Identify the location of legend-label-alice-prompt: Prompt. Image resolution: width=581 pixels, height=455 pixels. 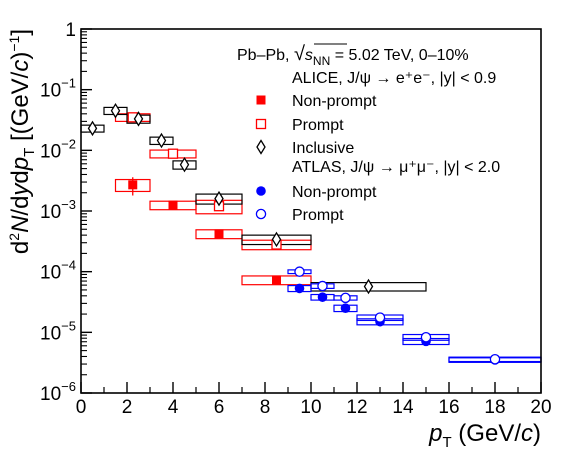
(318, 125).